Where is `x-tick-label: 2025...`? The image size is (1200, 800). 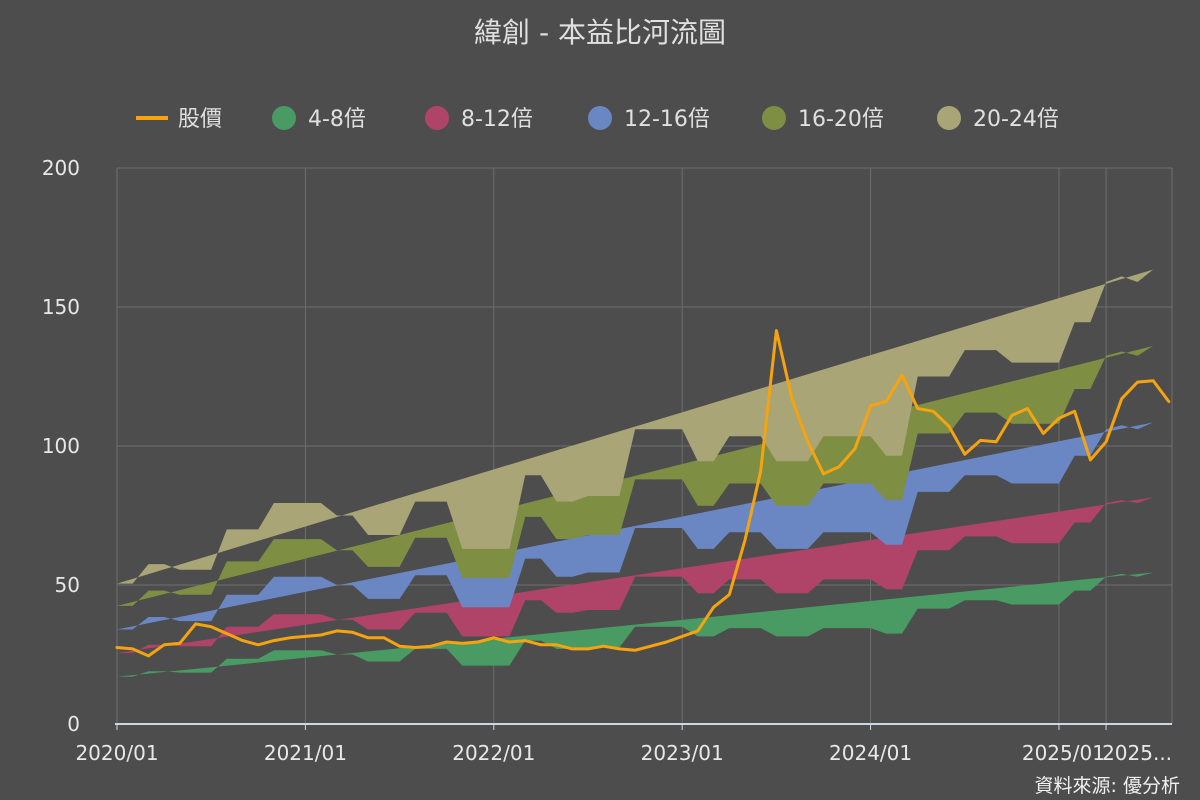 x-tick-label: 2025... is located at coordinates (1137, 753).